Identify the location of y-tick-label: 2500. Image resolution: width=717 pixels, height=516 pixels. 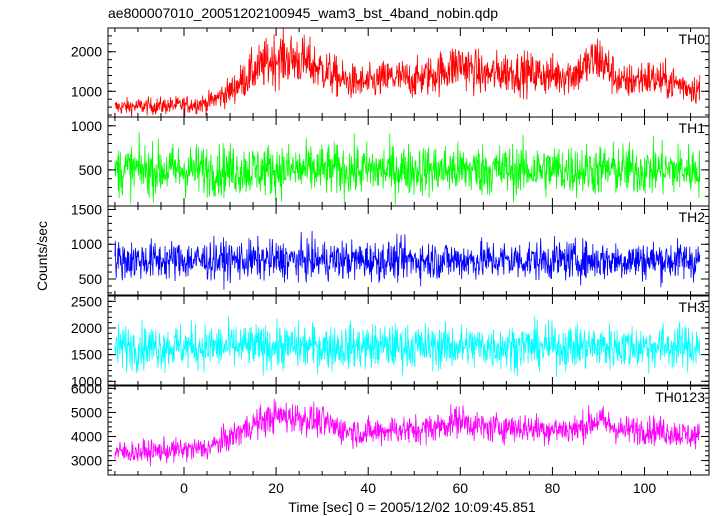
(86, 301).